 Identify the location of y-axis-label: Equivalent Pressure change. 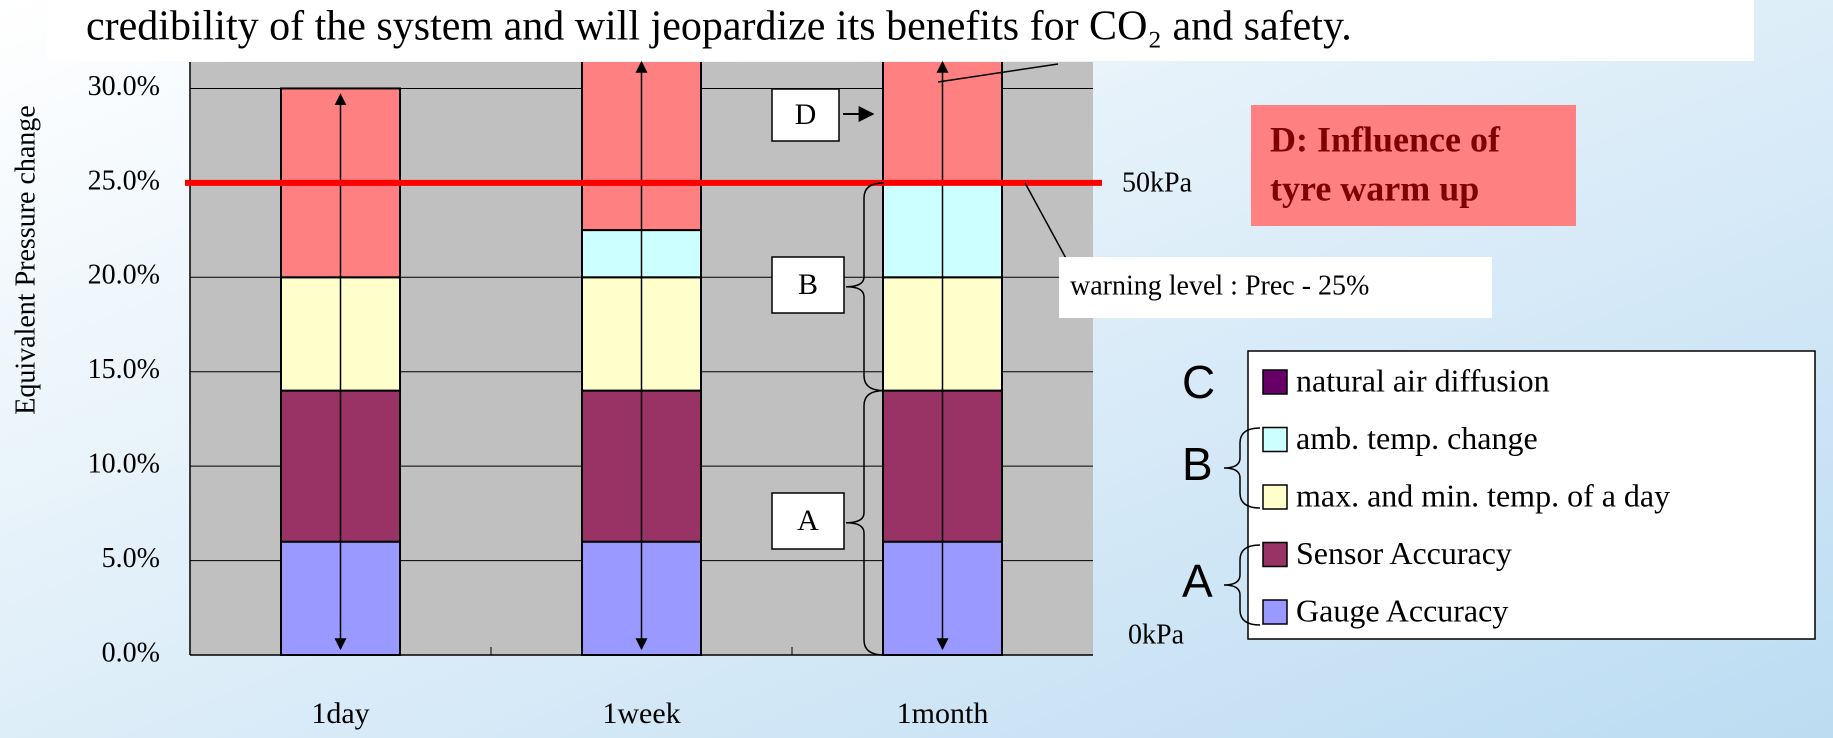
(25, 259).